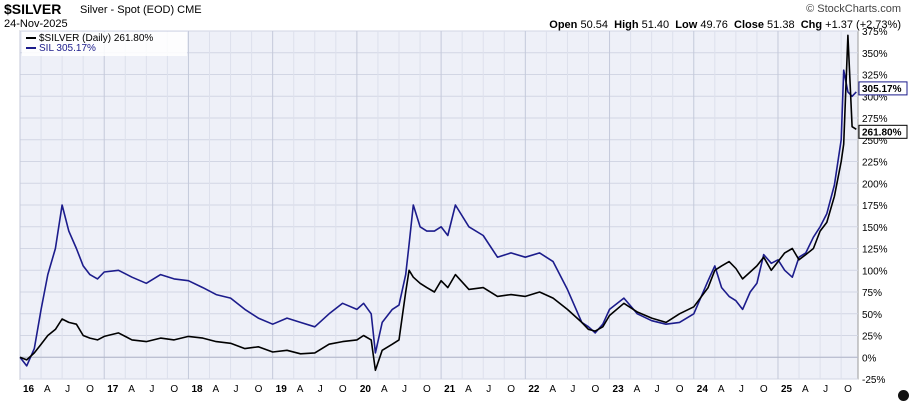  What do you see at coordinates (197, 389) in the screenshot?
I see `x-tick-label: 18` at bounding box center [197, 389].